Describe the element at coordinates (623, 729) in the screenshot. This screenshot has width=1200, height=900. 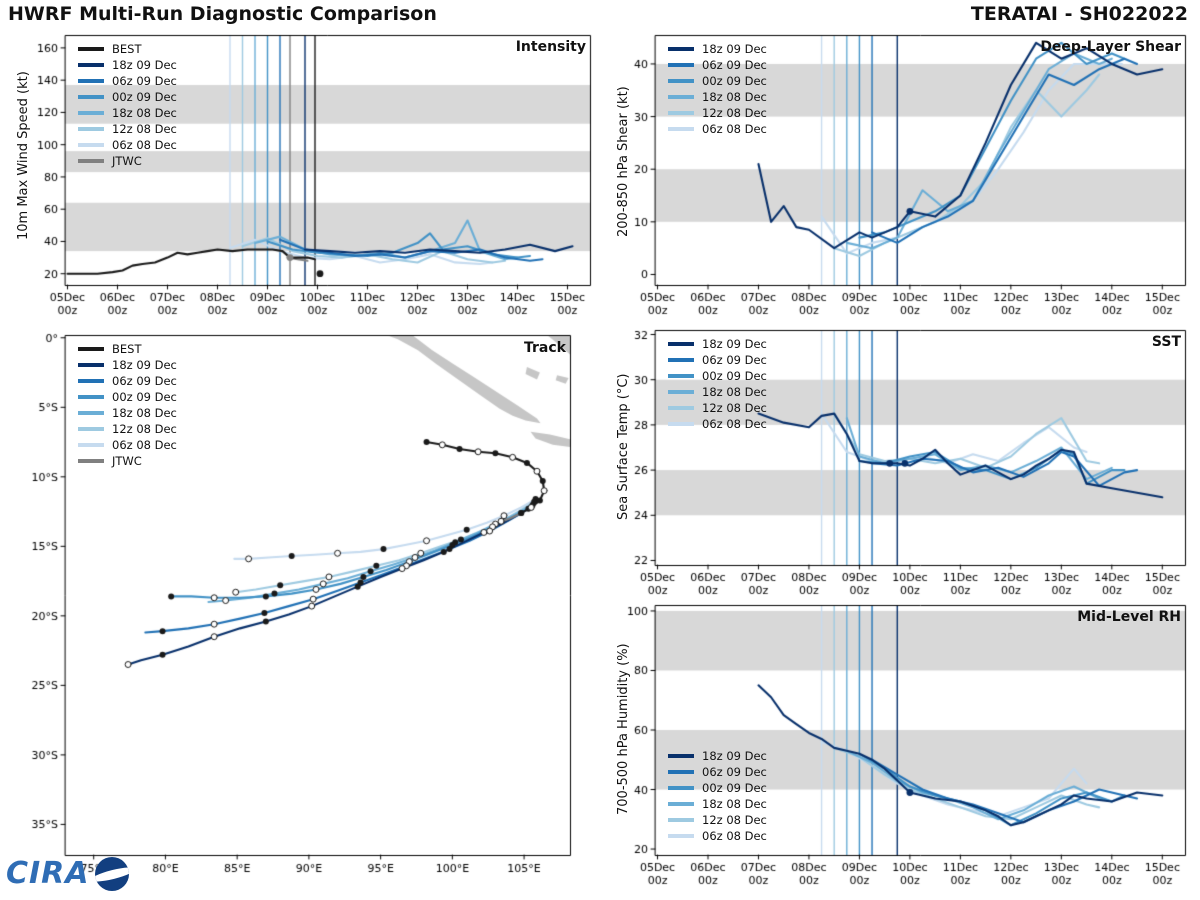
I see `yaxis-label-rh: 700-500 hPa Humidity (%)` at that location.